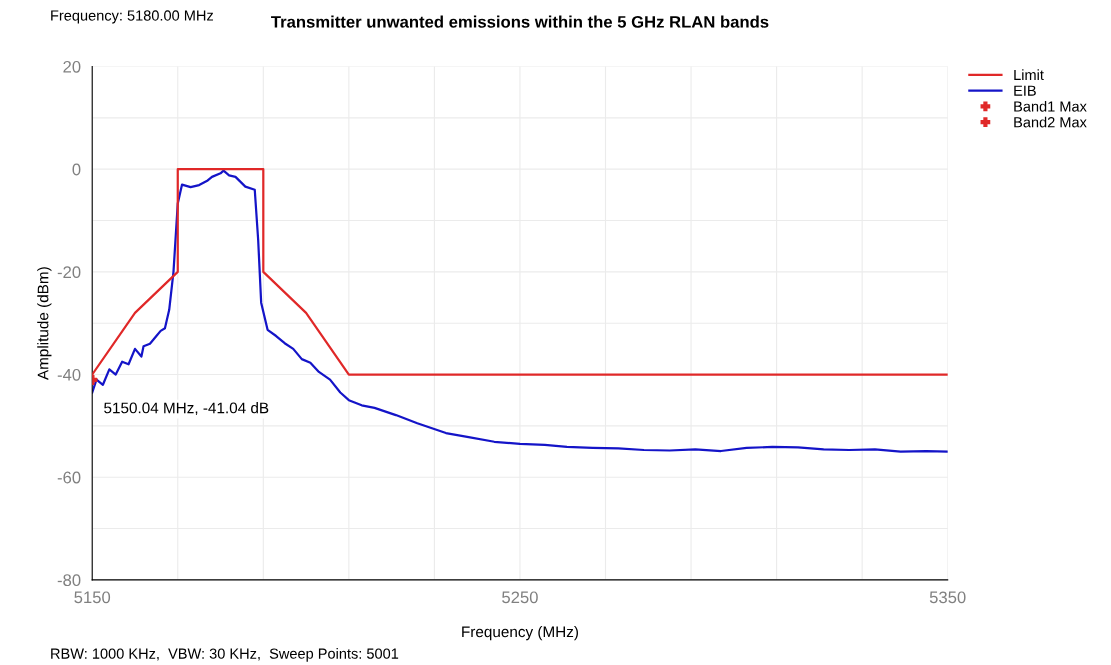 Image resolution: width=1111 pixels, height=665 pixels. Describe the element at coordinates (186, 409) in the screenshot. I see `annotation: 5150.04 MHz, -41.04 dB` at that location.